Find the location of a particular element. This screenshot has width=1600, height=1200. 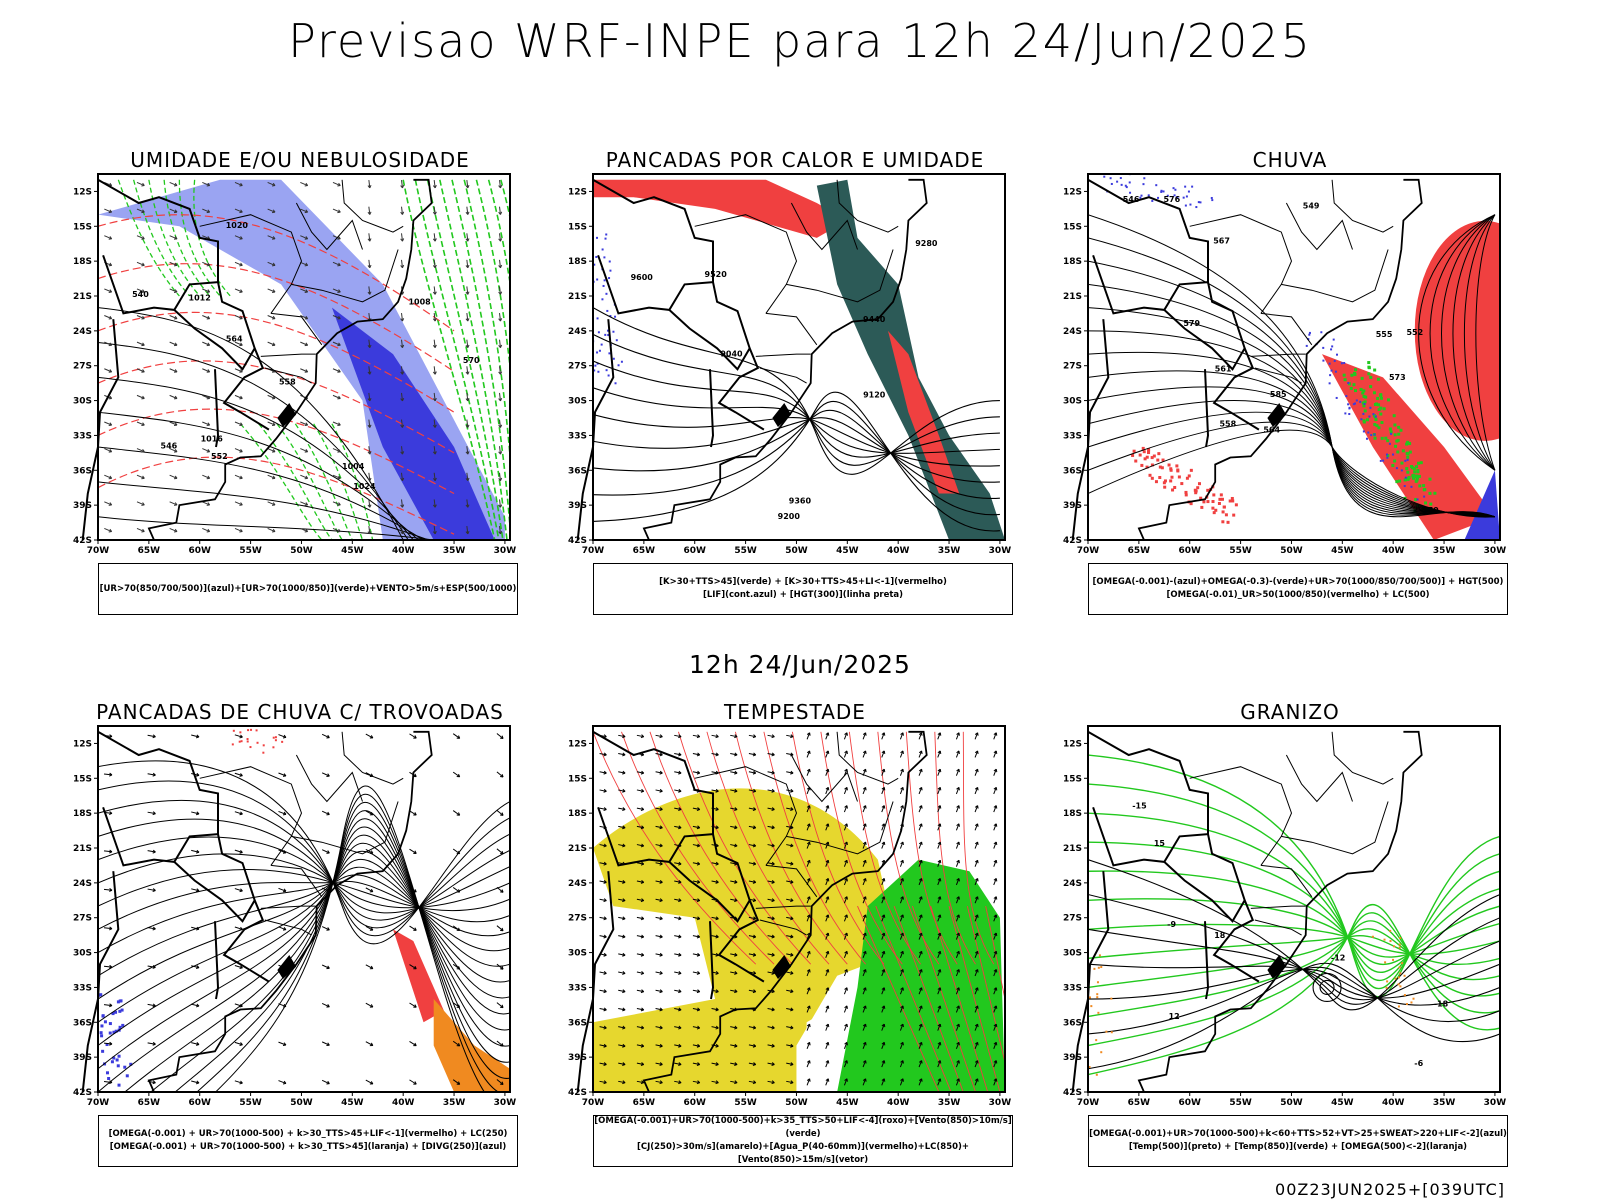

lon-tick-label: 30W is located at coordinates (1495, 551).